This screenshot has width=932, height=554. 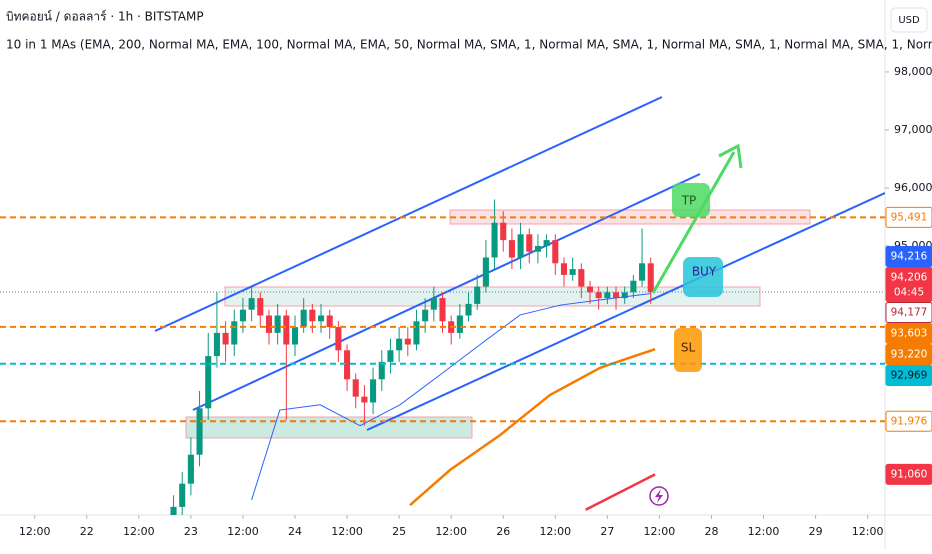 I want to click on x-tick-label: 25, so click(x=399, y=531).